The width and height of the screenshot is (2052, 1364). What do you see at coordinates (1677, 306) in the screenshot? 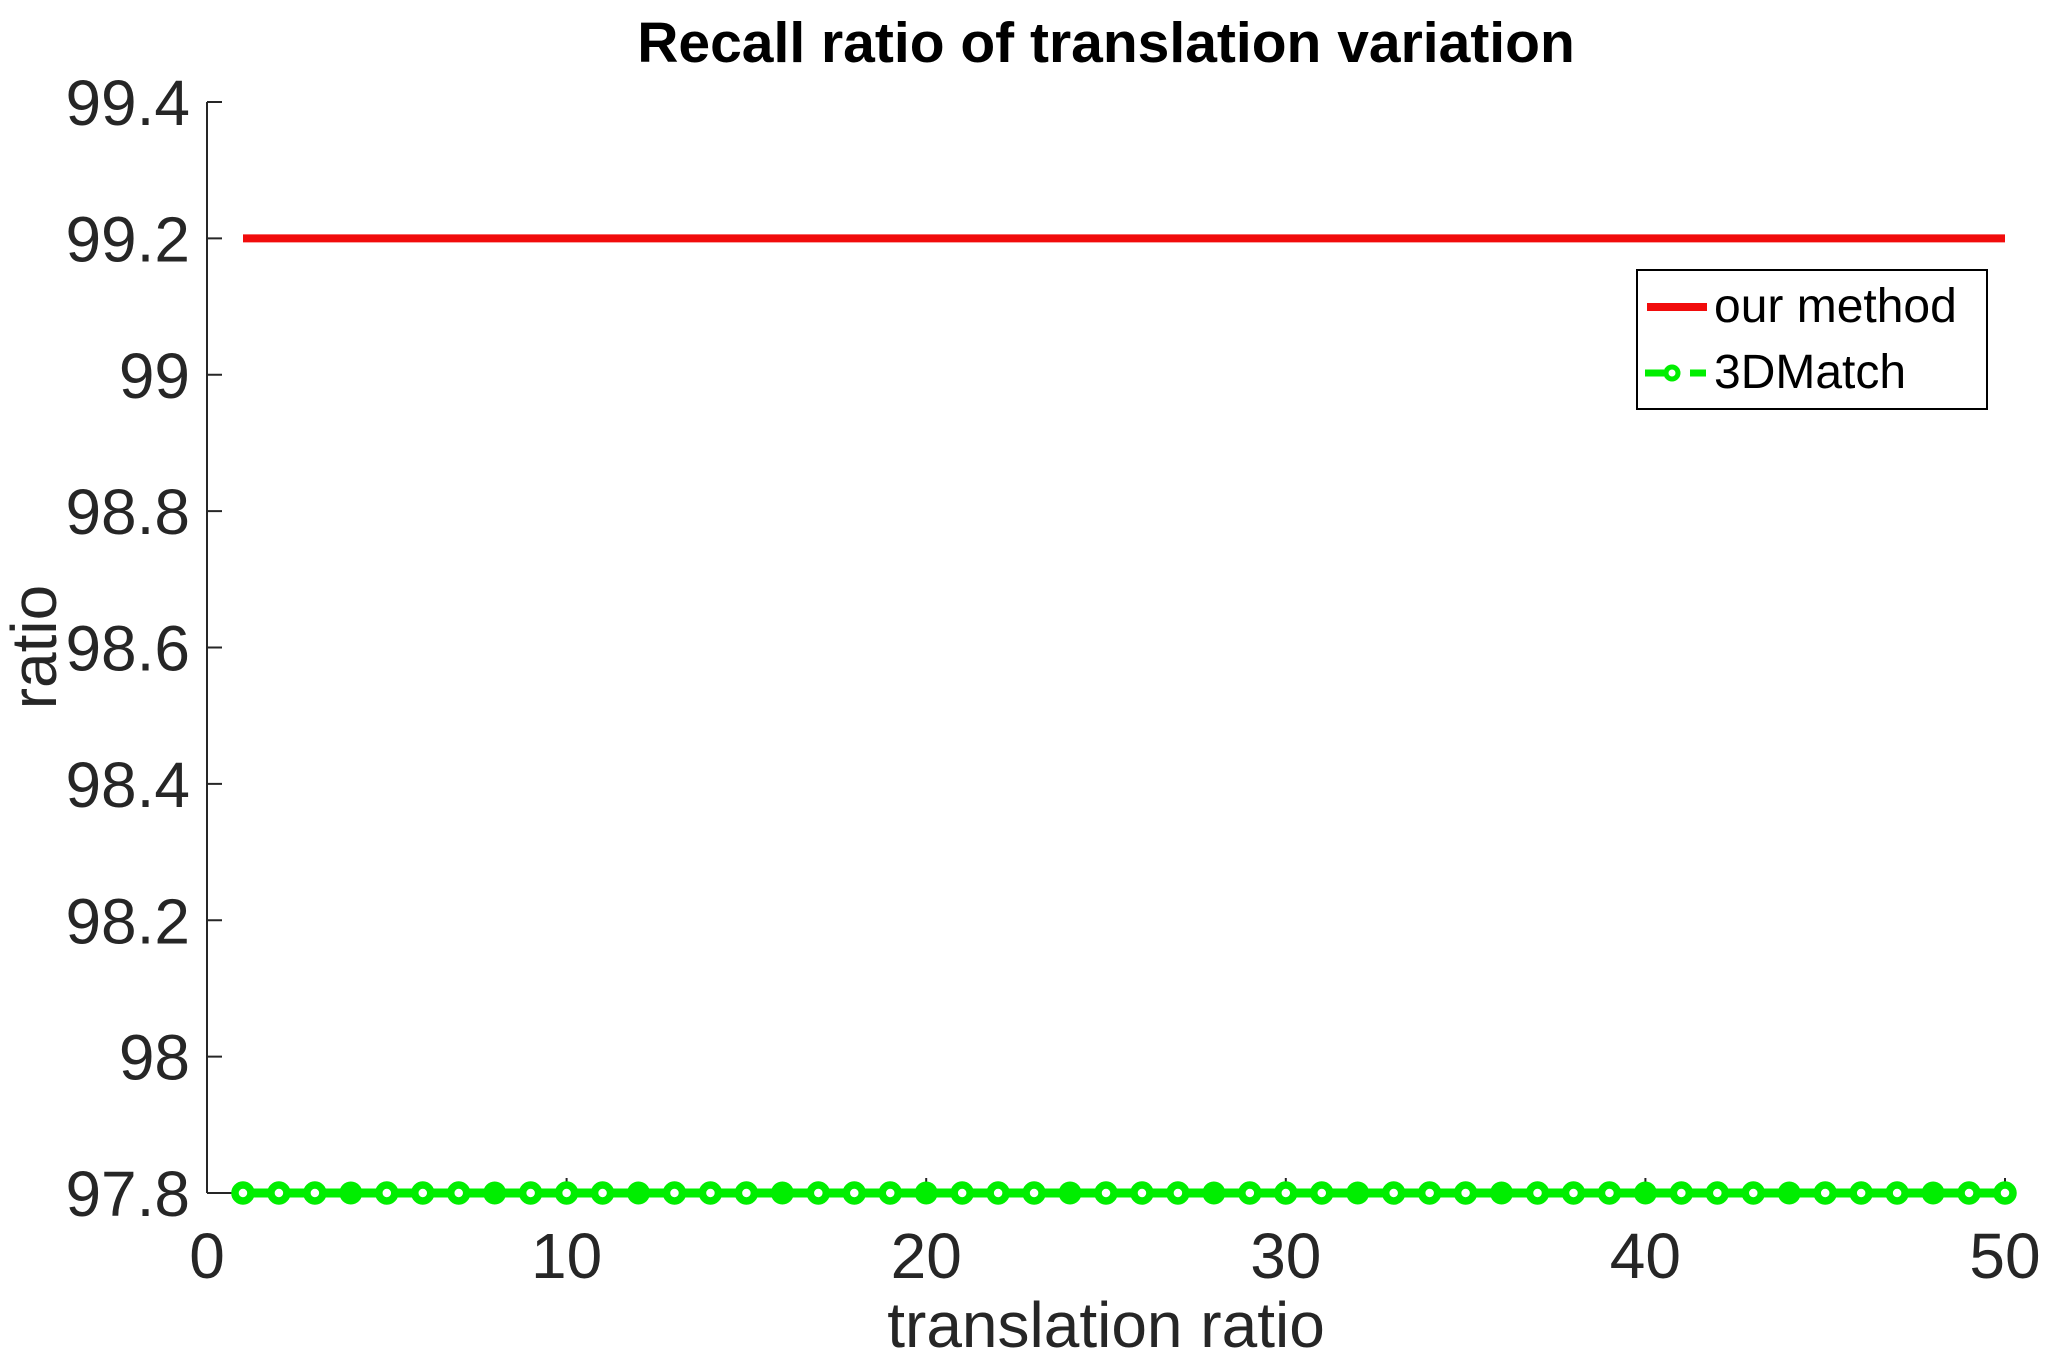
I see `legend-swatch-line` at bounding box center [1677, 306].